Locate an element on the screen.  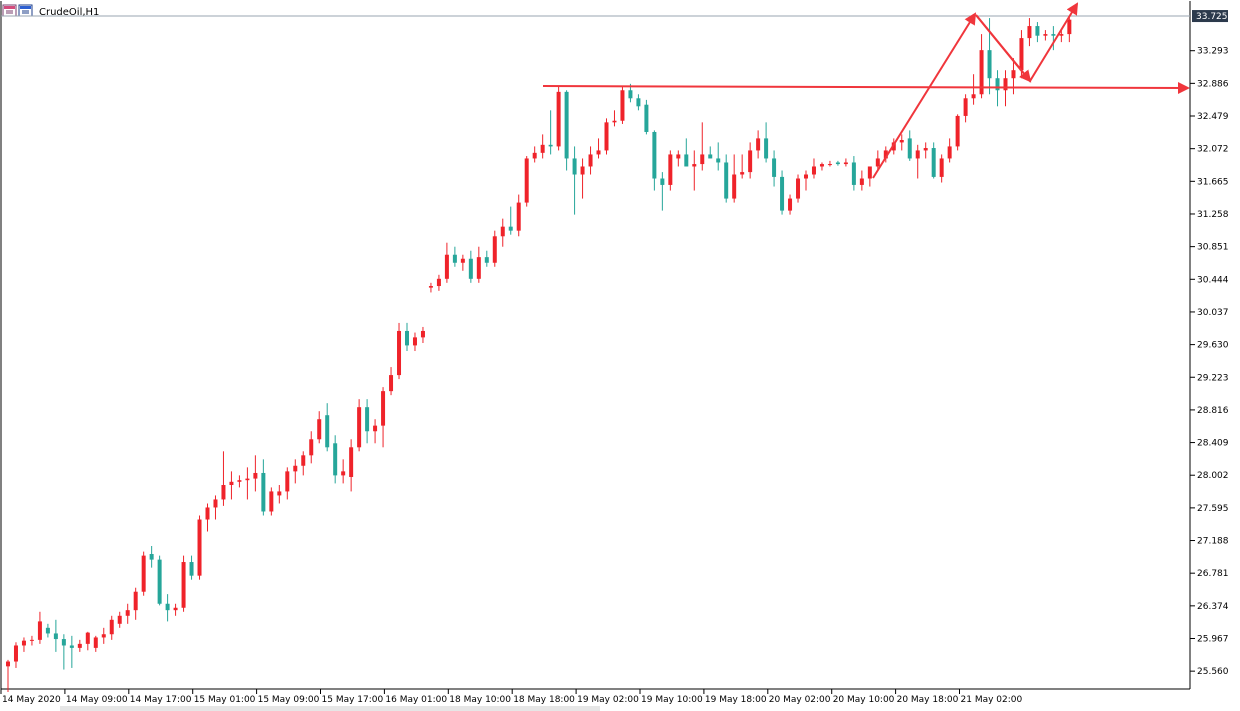
resistance-level-line is located at coordinates (866, 88).